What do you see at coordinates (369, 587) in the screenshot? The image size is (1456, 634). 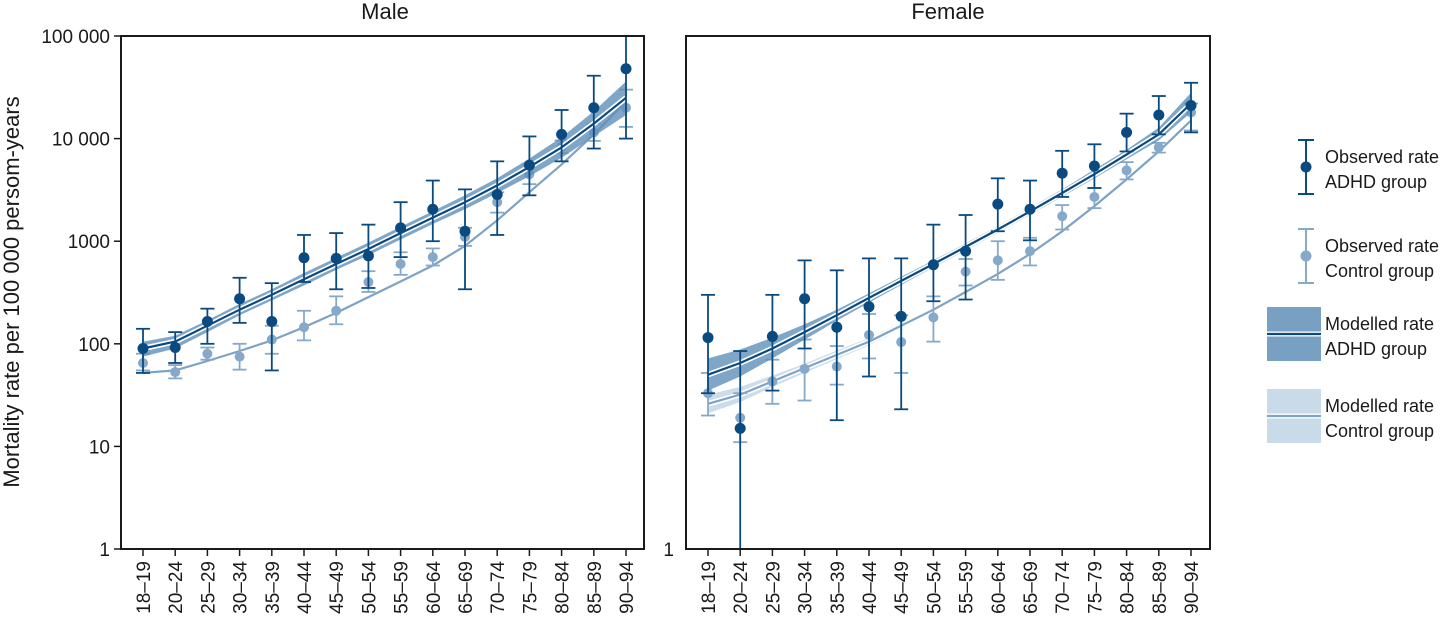 I see `x-tick-label: 50–54` at bounding box center [369, 587].